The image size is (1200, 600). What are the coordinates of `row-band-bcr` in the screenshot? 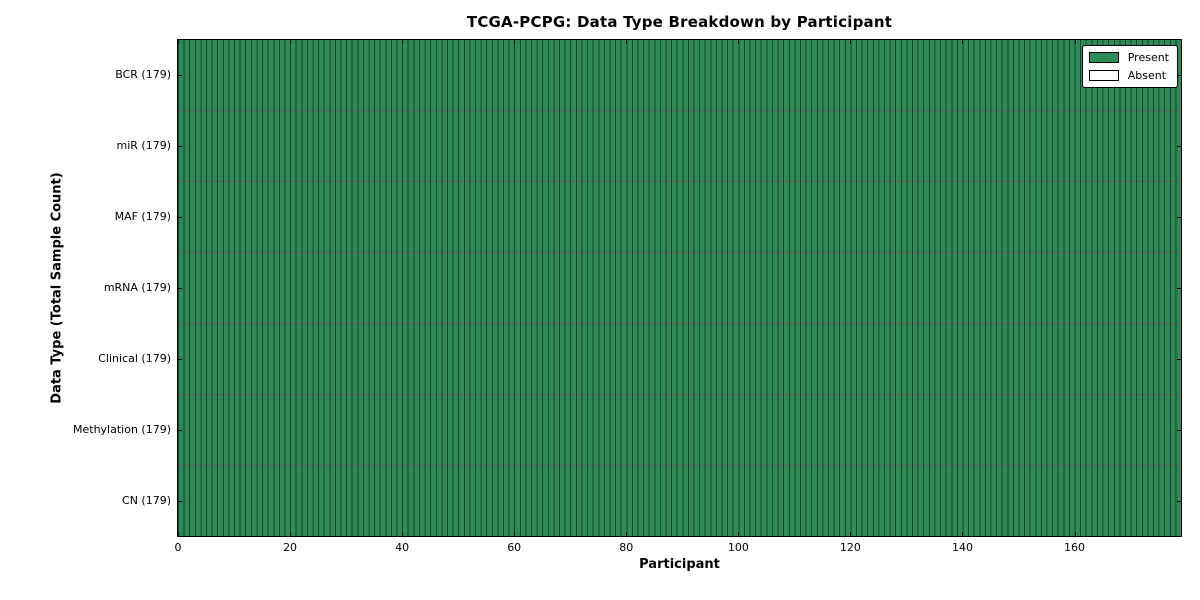 It's located at (679, 75).